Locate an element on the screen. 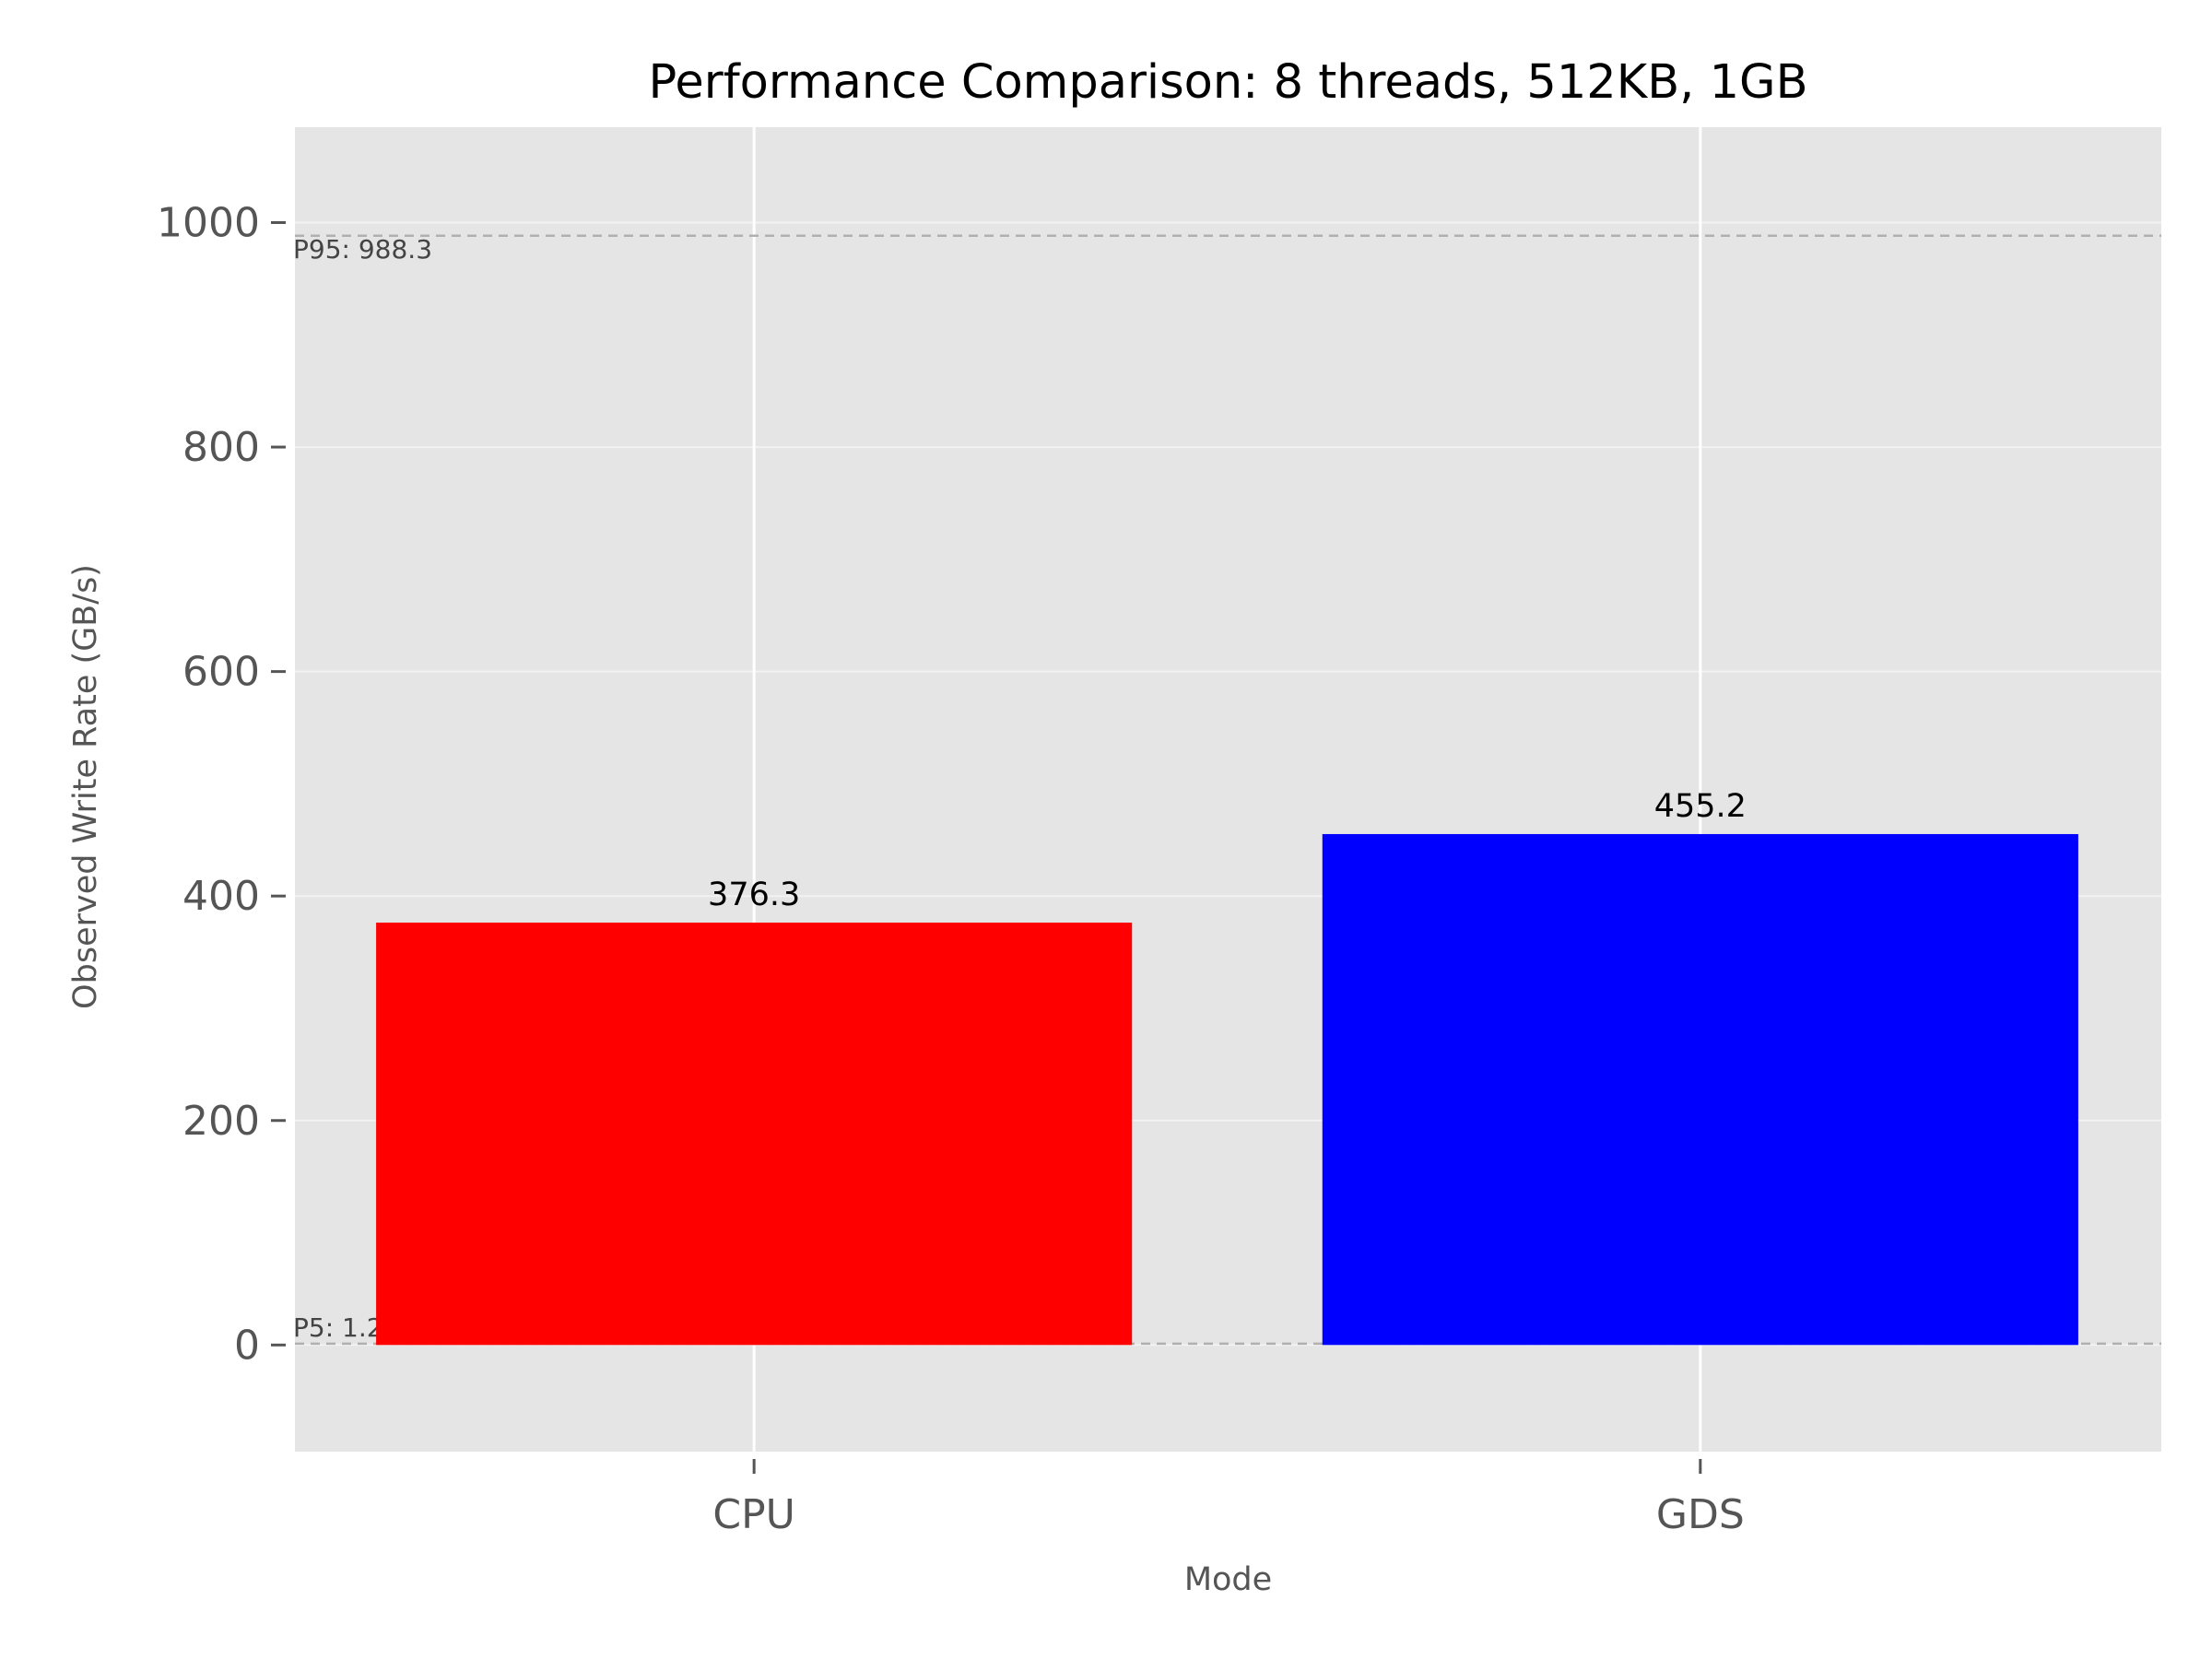 This screenshot has height=1659, width=2212. y-tick-label: 1000 is located at coordinates (208, 223).